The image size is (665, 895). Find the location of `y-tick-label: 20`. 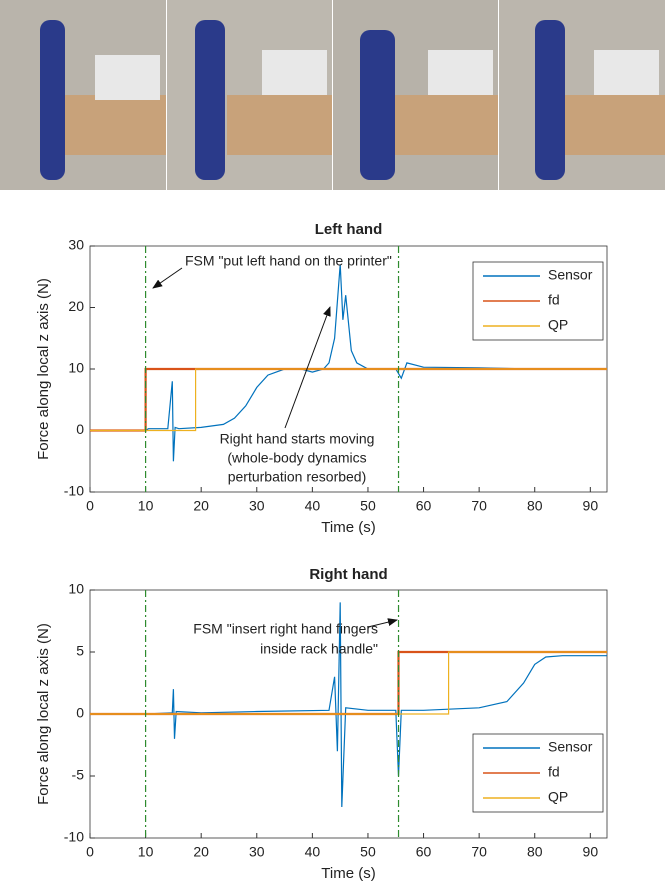

y-tick-label: 20 is located at coordinates (76, 306).